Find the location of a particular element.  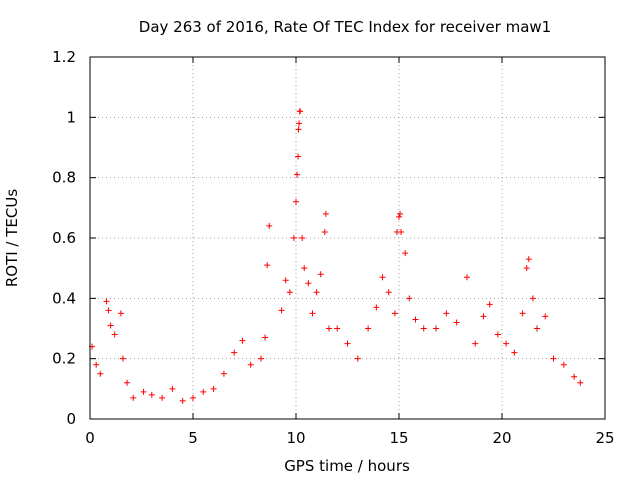

y-axis-label: ROTI / TECUs is located at coordinates (12, 238).